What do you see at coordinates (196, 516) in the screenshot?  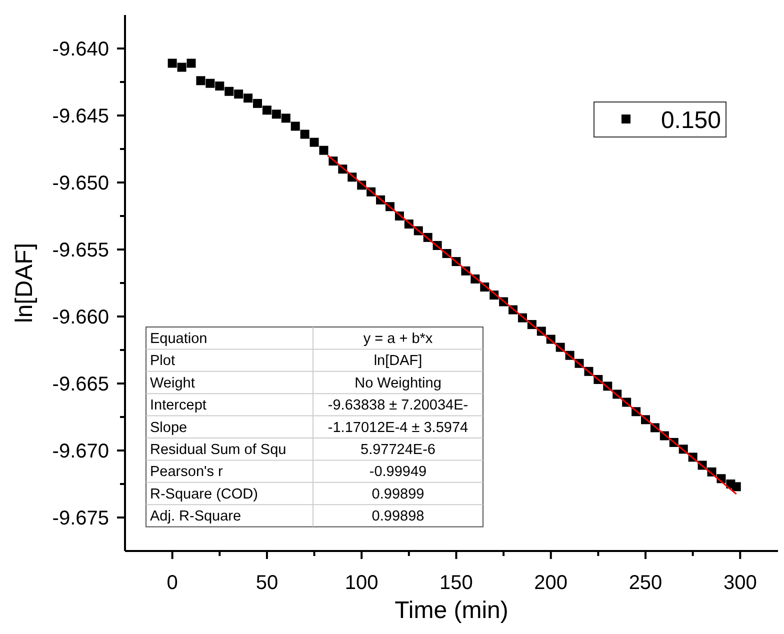 I see `annotation: Adj. R-Square` at bounding box center [196, 516].